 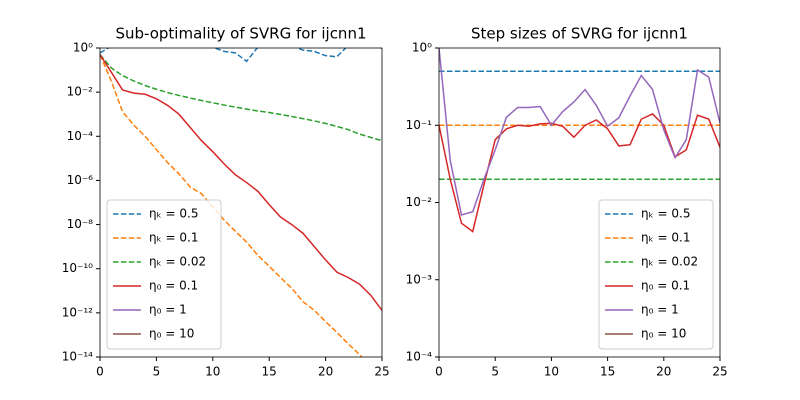 What do you see at coordinates (579, 34) in the screenshot?
I see `chart-title: Step sizes of SVRG for ijcnn1` at bounding box center [579, 34].